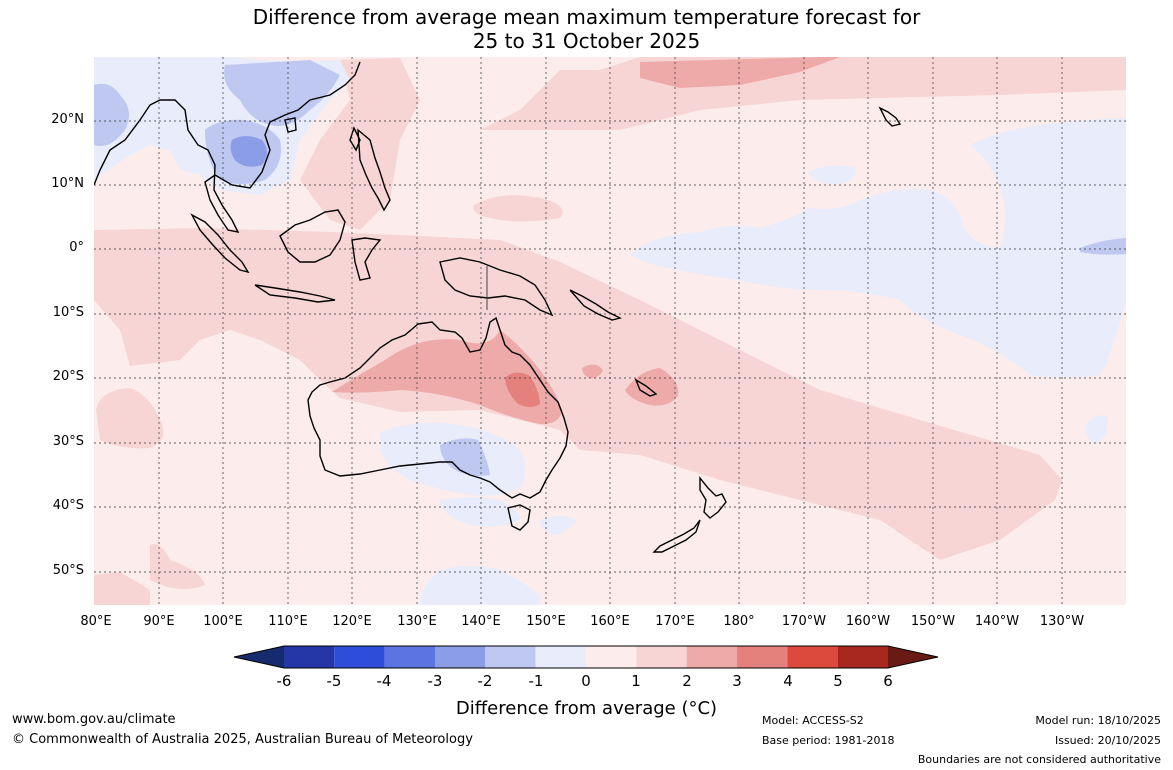 This screenshot has height=770, width=1173. What do you see at coordinates (739, 621) in the screenshot?
I see `lon-label: 180°` at bounding box center [739, 621].